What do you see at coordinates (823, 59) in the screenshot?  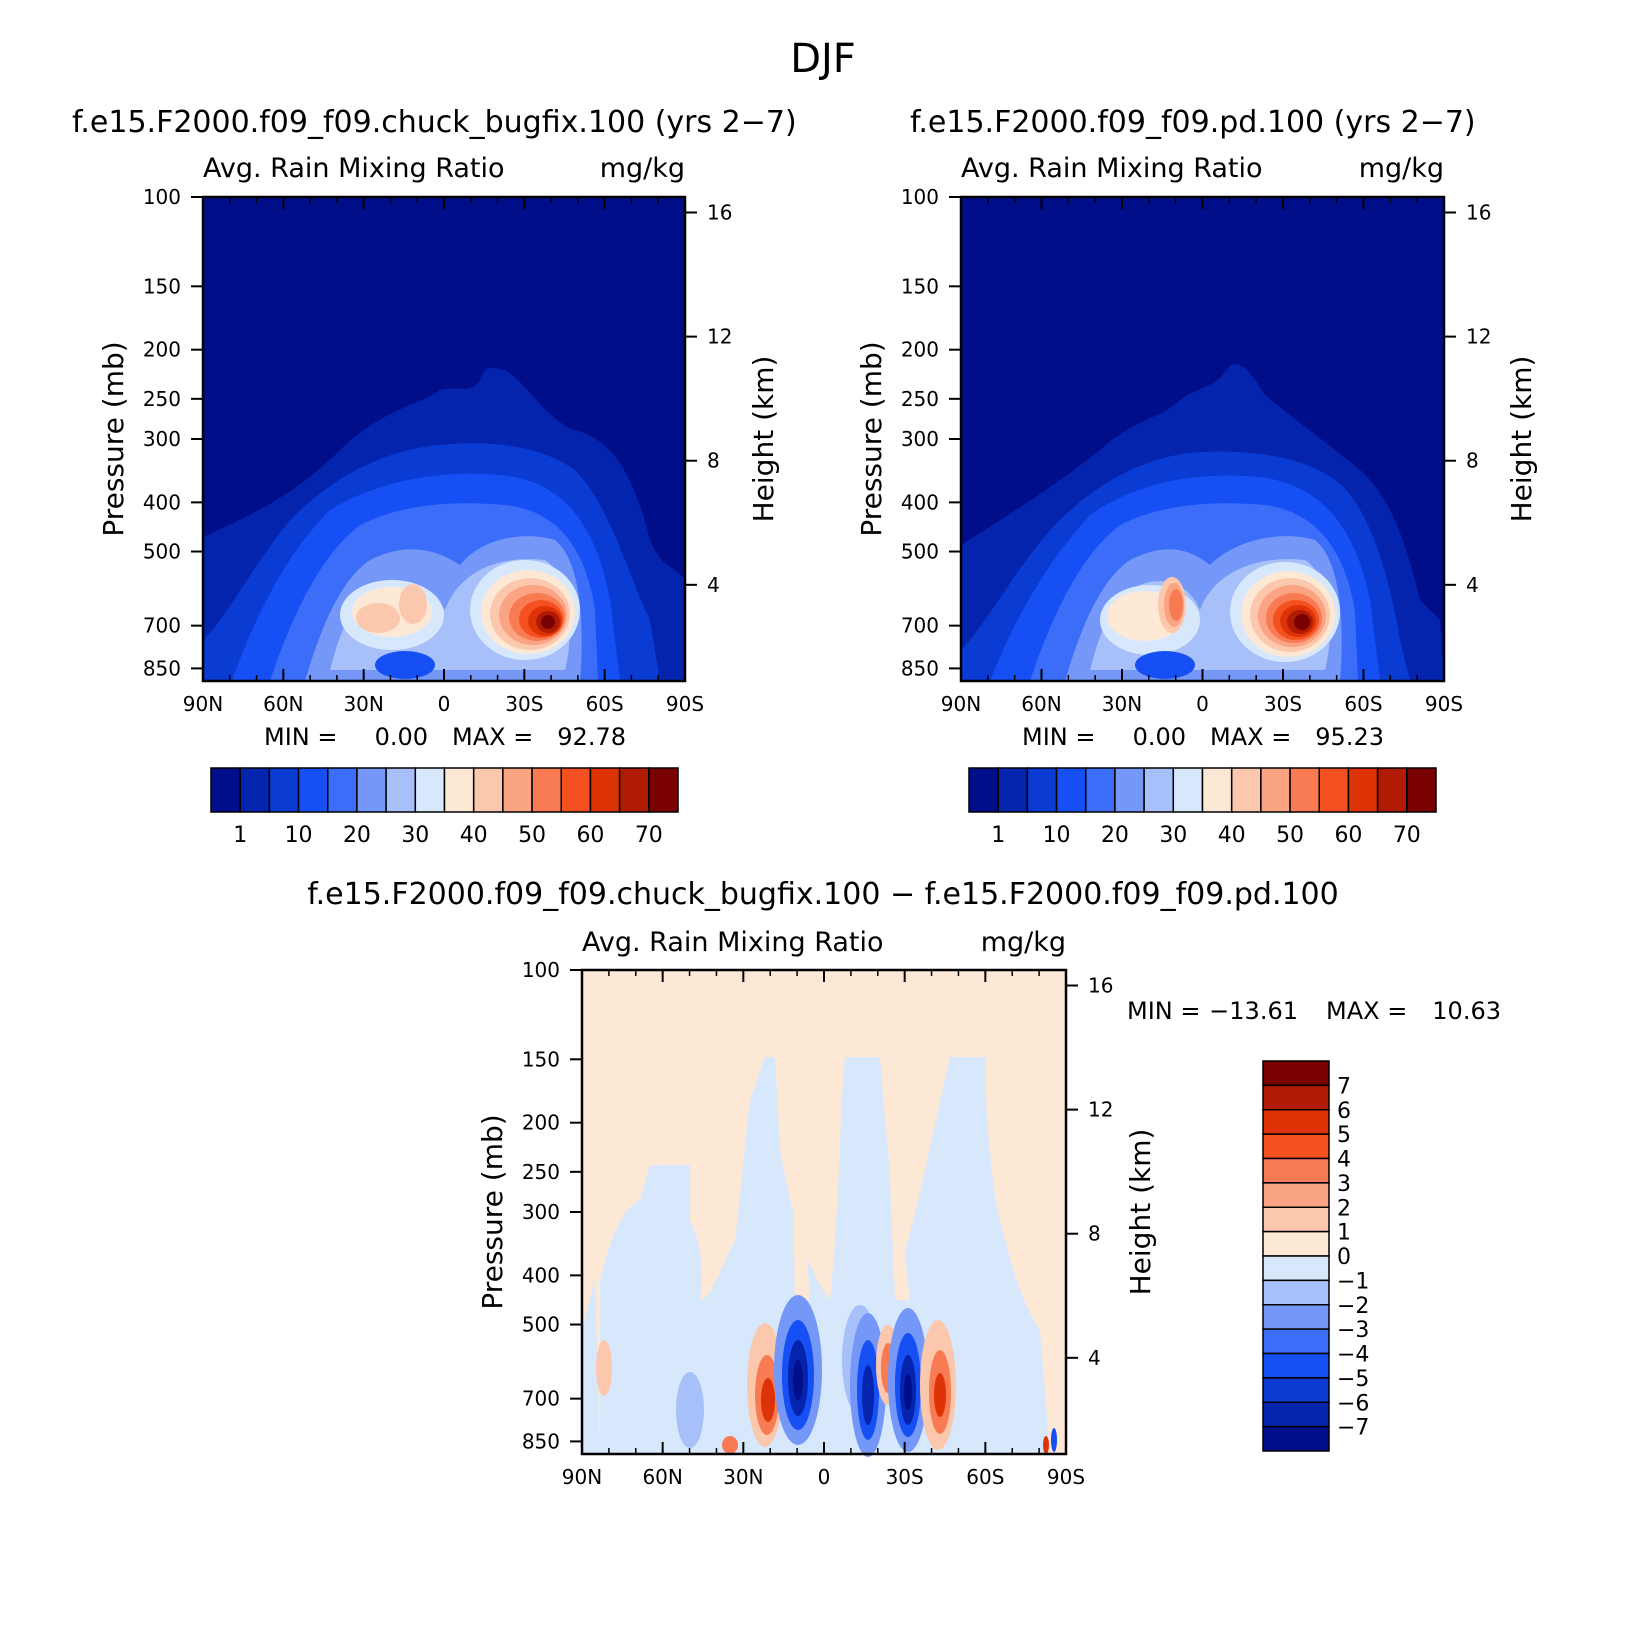 I see `figure-title: DJF` at bounding box center [823, 59].